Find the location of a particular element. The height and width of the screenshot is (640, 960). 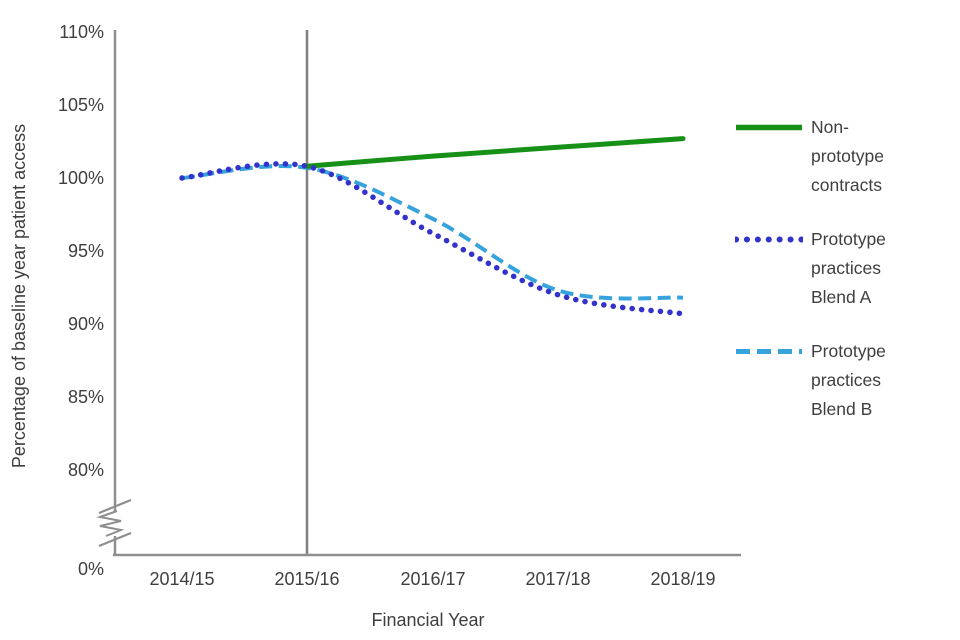

legend-label-prototype-blend-a: Prototype practices Blend A is located at coordinates (848, 268).